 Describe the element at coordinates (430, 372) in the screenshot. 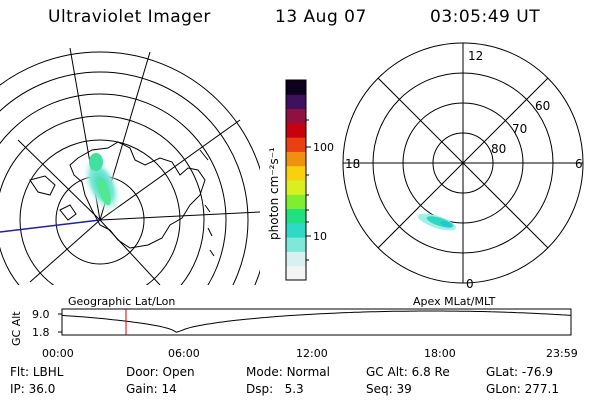

I see `param-gc-alt-value: 6.8 Re` at that location.